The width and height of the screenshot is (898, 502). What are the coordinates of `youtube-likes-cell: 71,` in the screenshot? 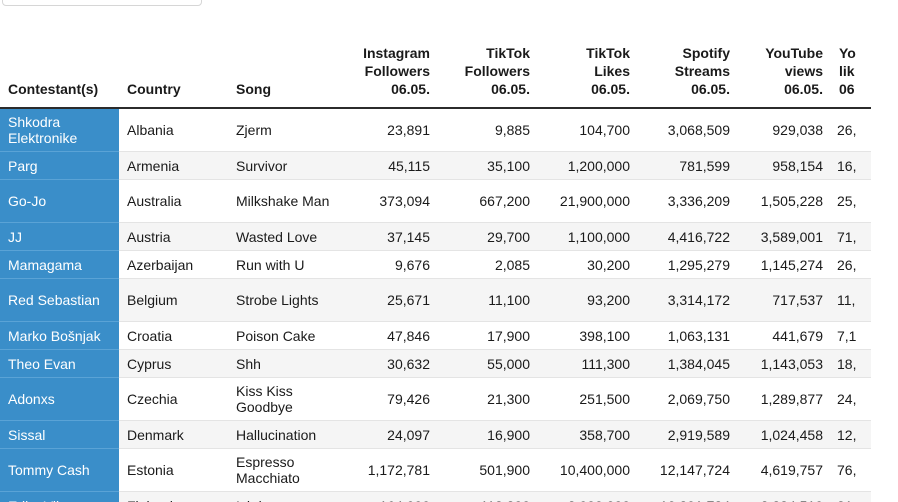 It's located at (850, 236).